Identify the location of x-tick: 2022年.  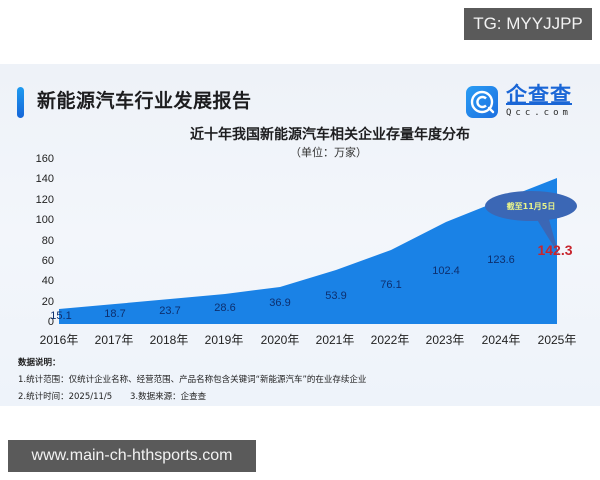
(390, 340).